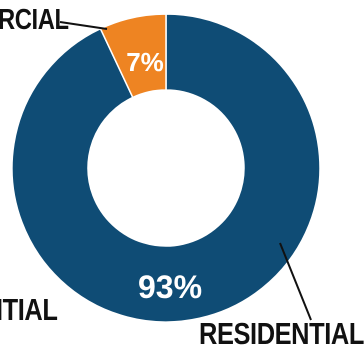  Describe the element at coordinates (295, 281) in the screenshot. I see `leader-line-residential` at that location.